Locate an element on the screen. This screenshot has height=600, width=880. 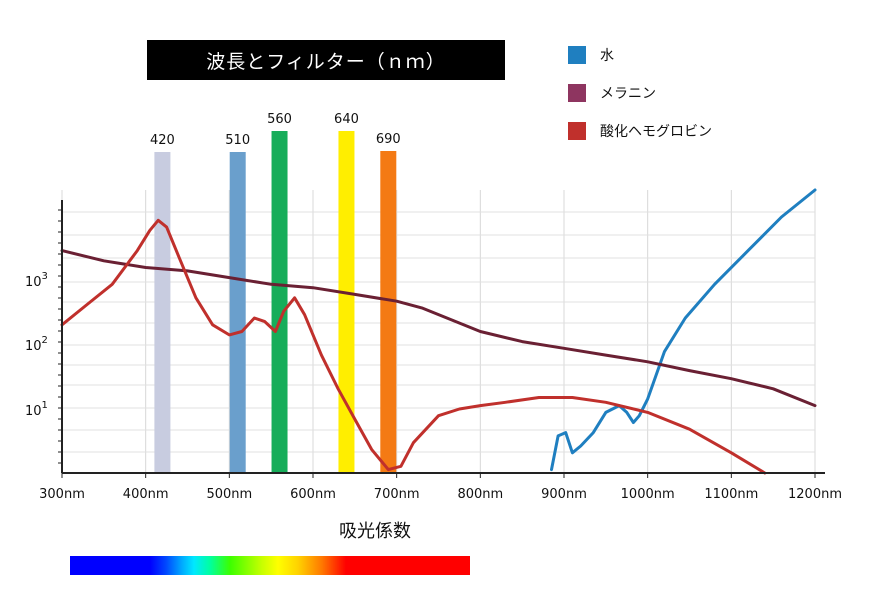
x-tick-label-900nm: 900nm is located at coordinates (564, 494).